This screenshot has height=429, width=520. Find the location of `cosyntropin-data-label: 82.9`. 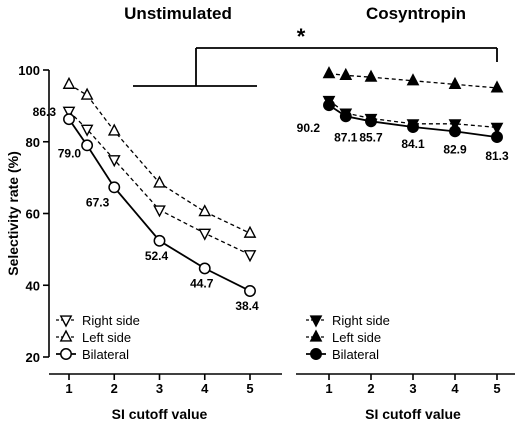

cosyntropin-data-label: 82.9 is located at coordinates (455, 149).